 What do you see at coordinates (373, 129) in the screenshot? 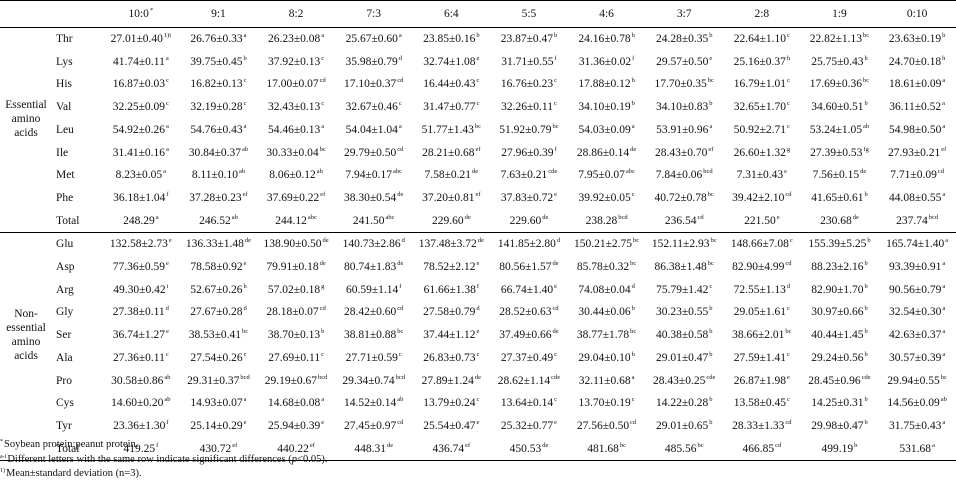
I see `value-cell: 54.04±1.04a` at bounding box center [373, 129].